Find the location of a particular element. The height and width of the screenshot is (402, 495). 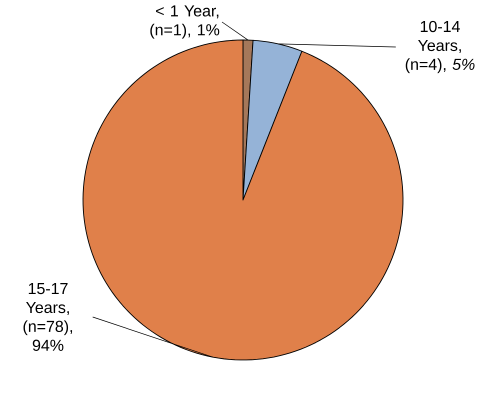

slice-label: 15-17 Years, (n=78), 94% is located at coordinates (48, 317).